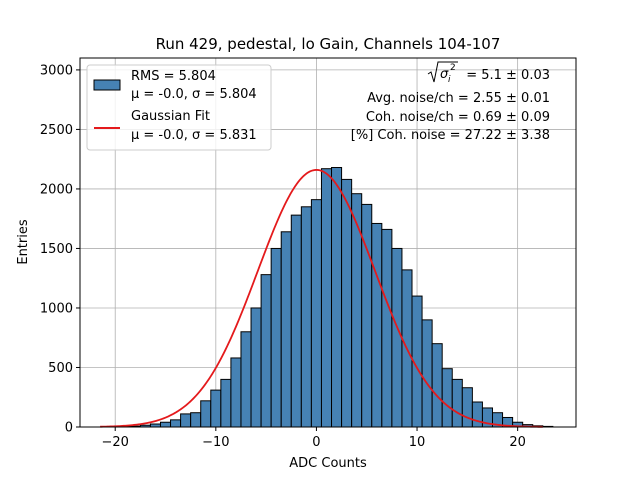 The image size is (640, 480). Describe the element at coordinates (517, 442) in the screenshot. I see `x-tick-label: 20` at that location.